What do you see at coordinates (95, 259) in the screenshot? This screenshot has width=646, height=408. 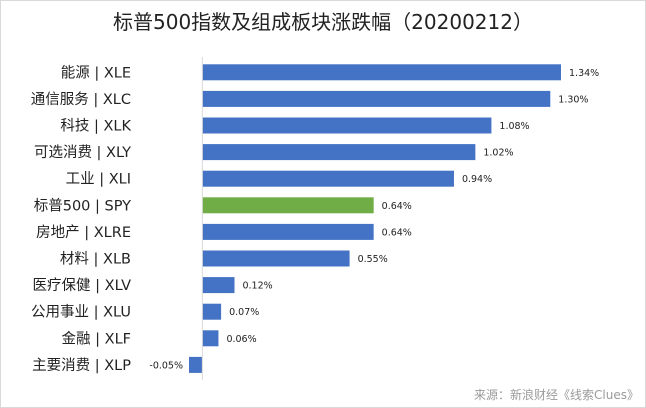 I see `category-label: 材料 | XLB` at bounding box center [95, 259].